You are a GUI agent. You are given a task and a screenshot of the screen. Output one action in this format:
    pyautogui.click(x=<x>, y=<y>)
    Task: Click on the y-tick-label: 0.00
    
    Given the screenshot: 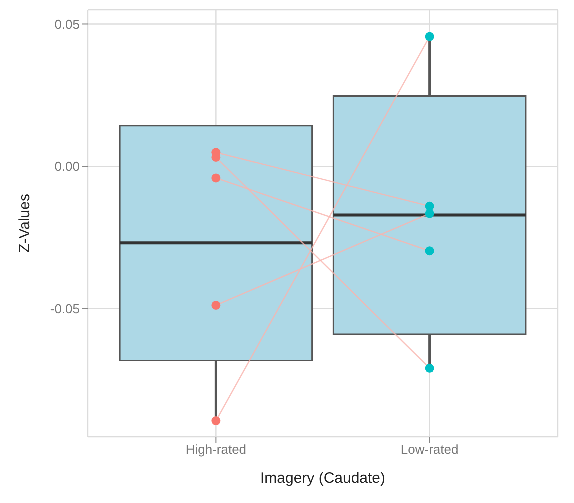 What is the action you would take?
    pyautogui.click(x=67, y=166)
    